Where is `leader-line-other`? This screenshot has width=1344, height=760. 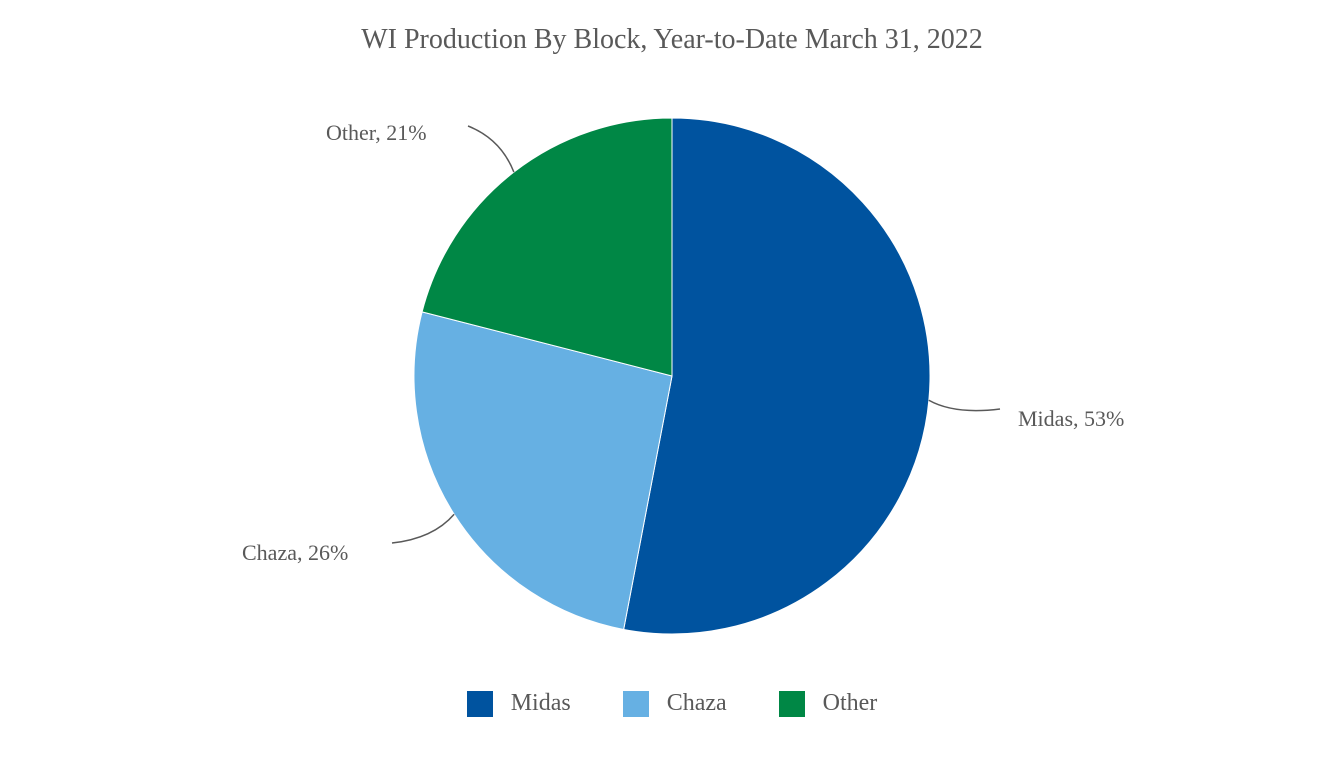 leader-line-other is located at coordinates (491, 149).